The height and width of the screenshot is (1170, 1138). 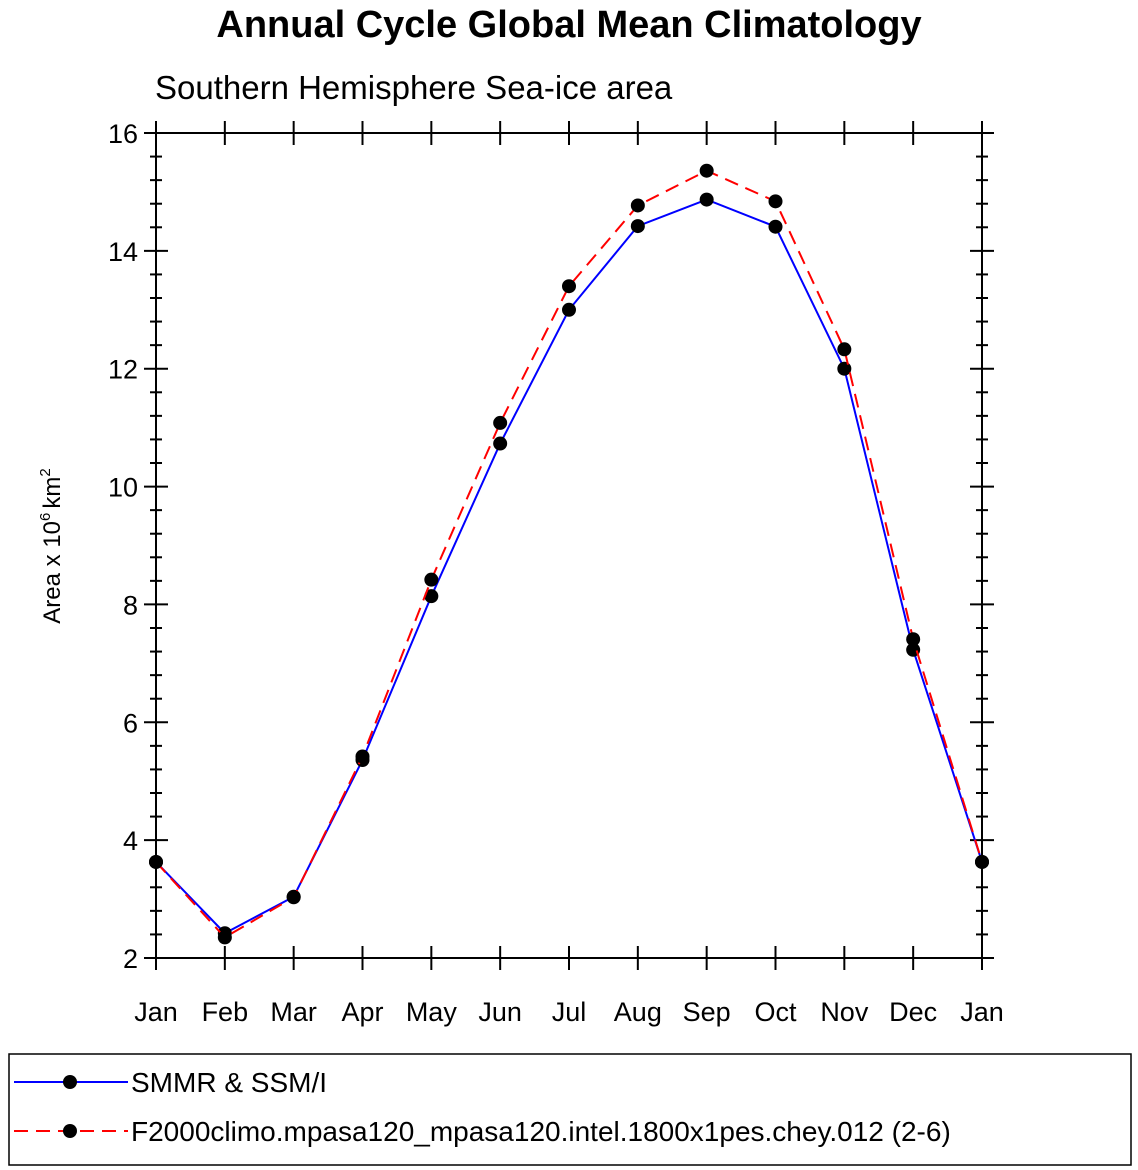 I want to click on x-tick-label: Nov, so click(x=844, y=1012).